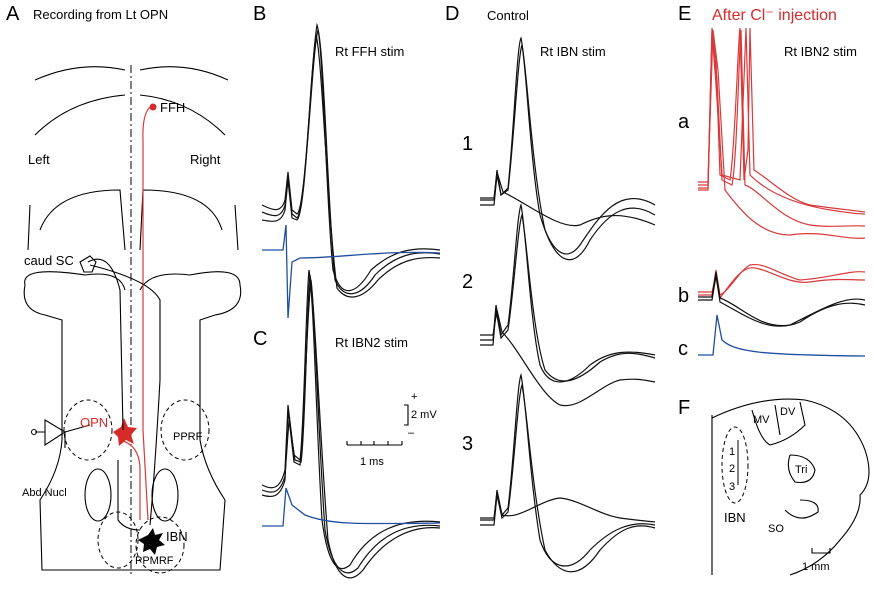 This screenshot has width=875, height=591. What do you see at coordinates (683, 296) in the screenshot?
I see `row-label: b` at bounding box center [683, 296].